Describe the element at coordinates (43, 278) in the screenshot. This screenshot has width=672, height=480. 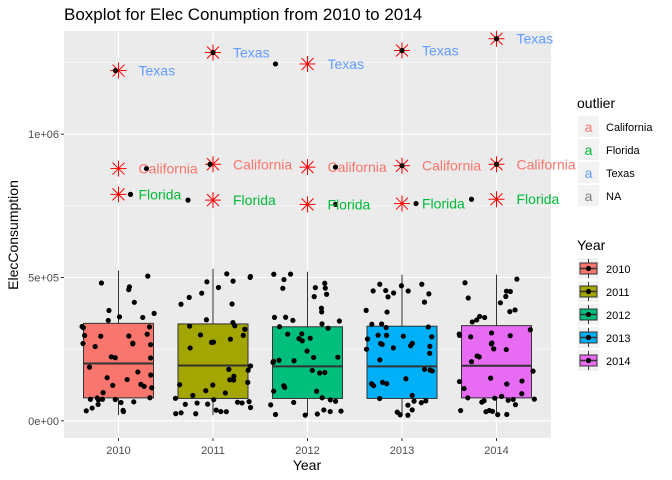
I see `y-tick-label: 5e+05` at that location.